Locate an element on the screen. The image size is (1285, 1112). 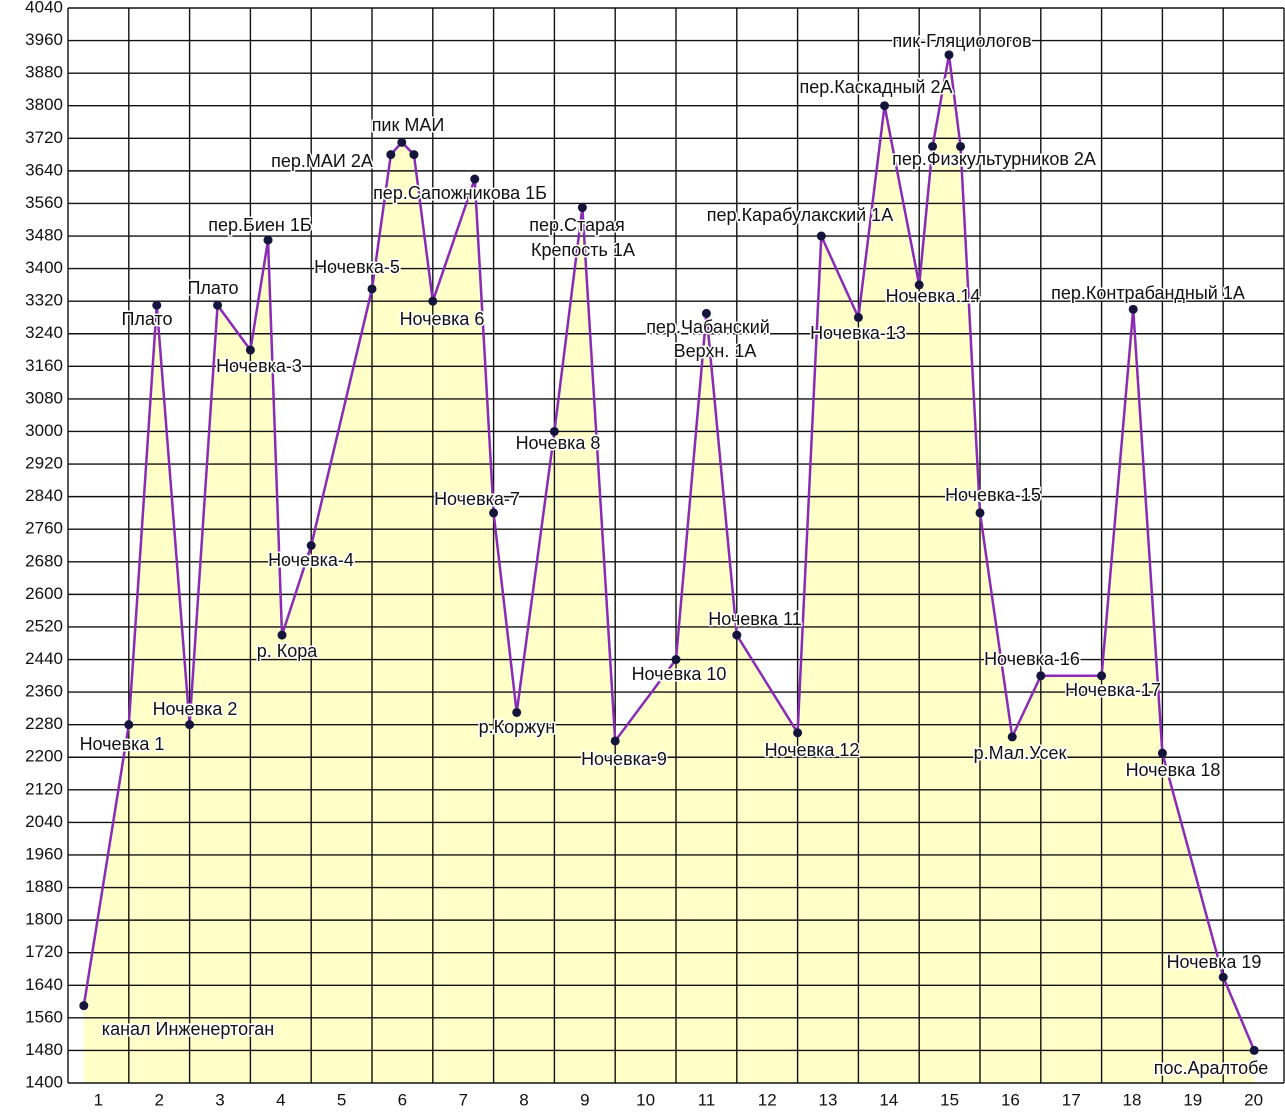
y-tick-label: 1880 is located at coordinates (44, 886).